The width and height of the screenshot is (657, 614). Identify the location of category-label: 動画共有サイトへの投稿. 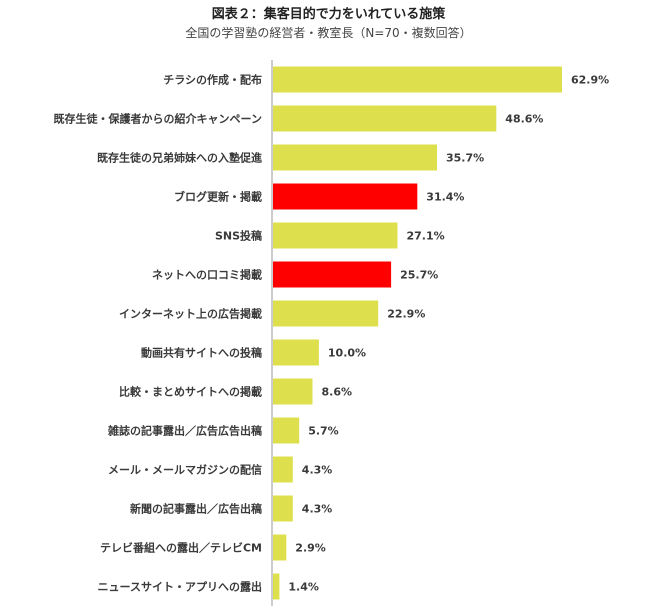
(201, 353).